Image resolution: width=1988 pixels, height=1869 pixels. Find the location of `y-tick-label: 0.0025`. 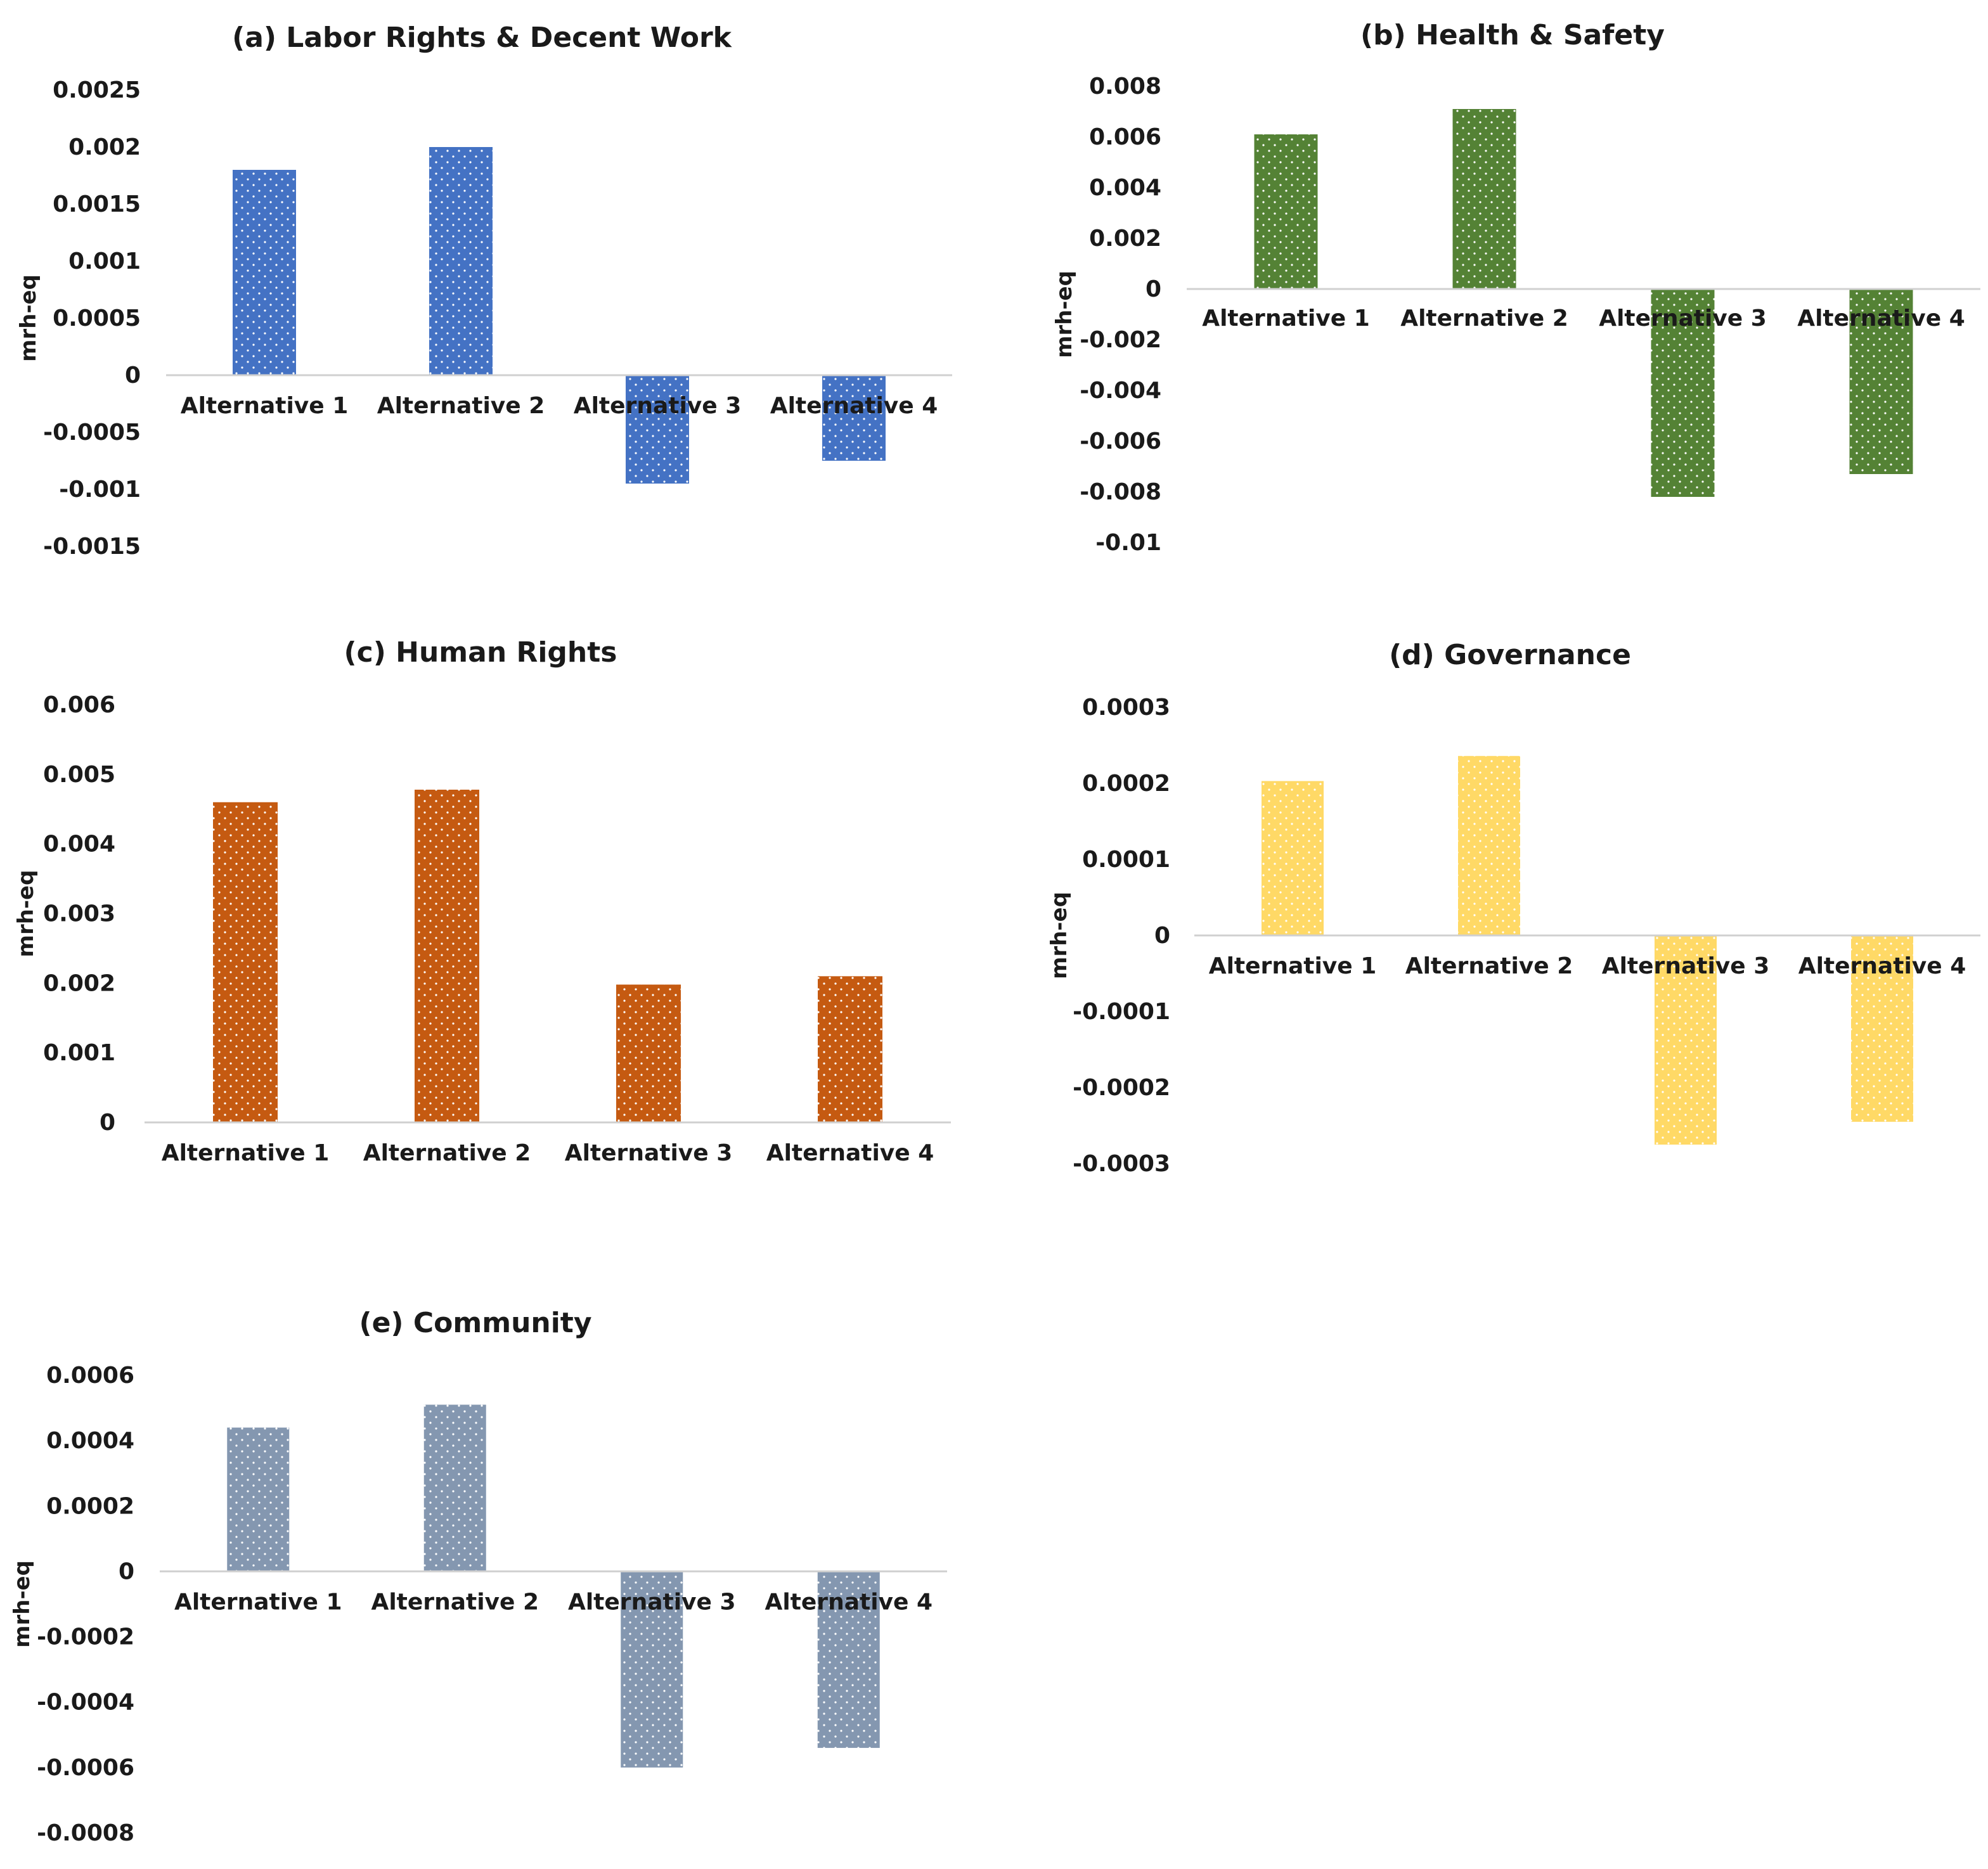

y-tick-label: 0.0025 is located at coordinates (97, 90).